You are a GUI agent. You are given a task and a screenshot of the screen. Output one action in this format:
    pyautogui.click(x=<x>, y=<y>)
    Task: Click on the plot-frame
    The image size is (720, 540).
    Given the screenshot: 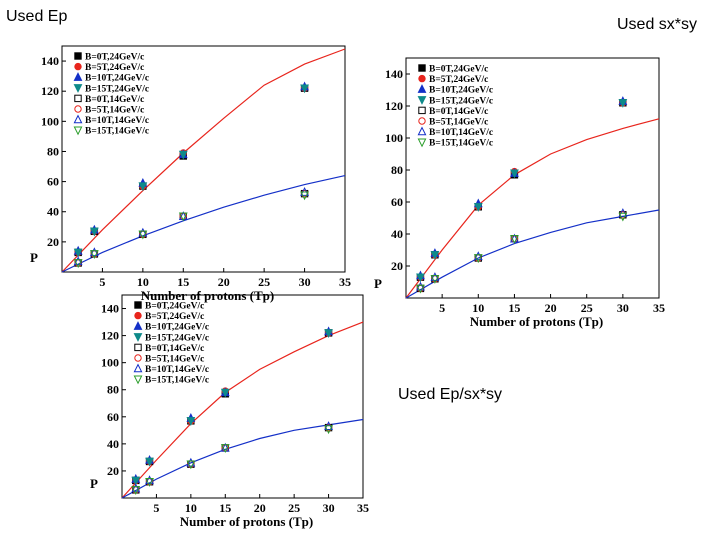 What is the action you would take?
    pyautogui.click(x=242, y=396)
    